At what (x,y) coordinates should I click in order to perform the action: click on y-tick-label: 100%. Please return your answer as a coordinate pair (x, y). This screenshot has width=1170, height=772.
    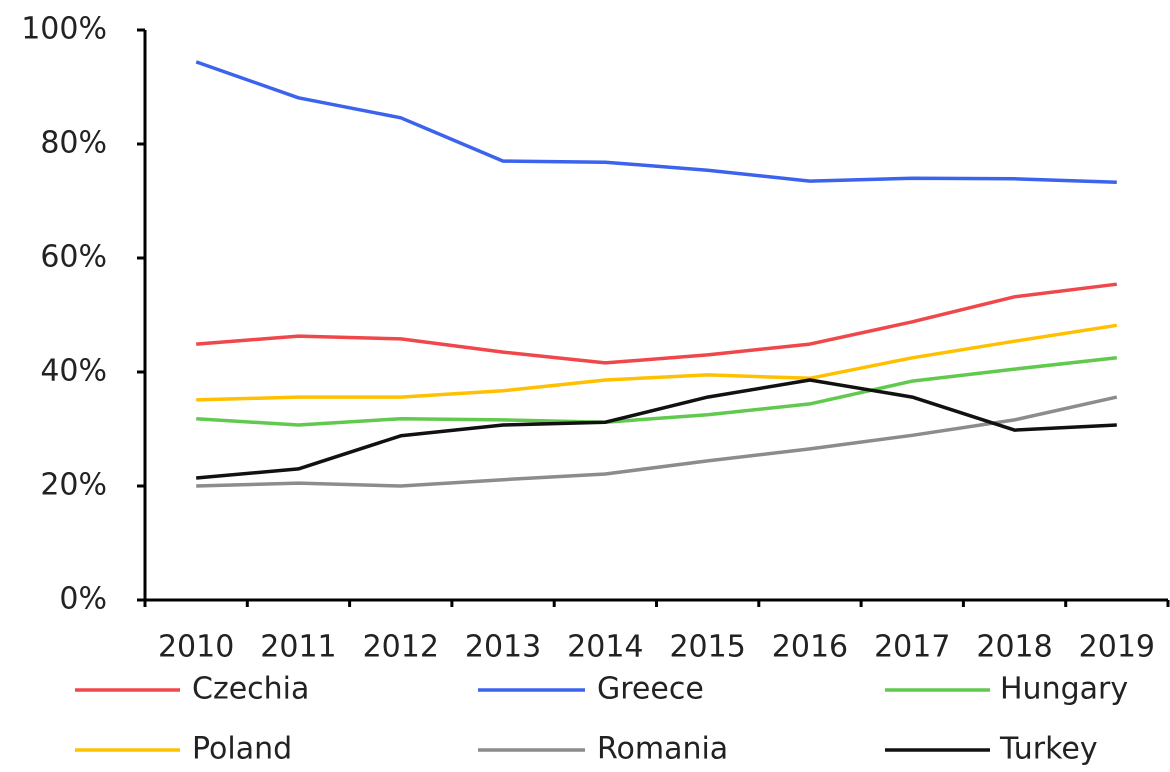
    Looking at the image, I should click on (64, 29).